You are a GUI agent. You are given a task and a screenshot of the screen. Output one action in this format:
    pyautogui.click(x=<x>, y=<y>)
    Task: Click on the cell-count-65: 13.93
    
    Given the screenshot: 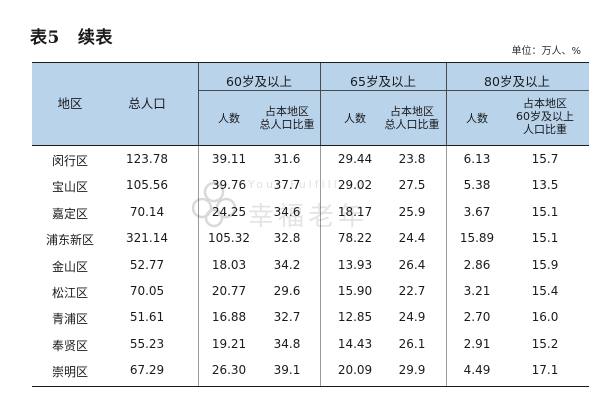 What is the action you would take?
    pyautogui.click(x=355, y=264)
    